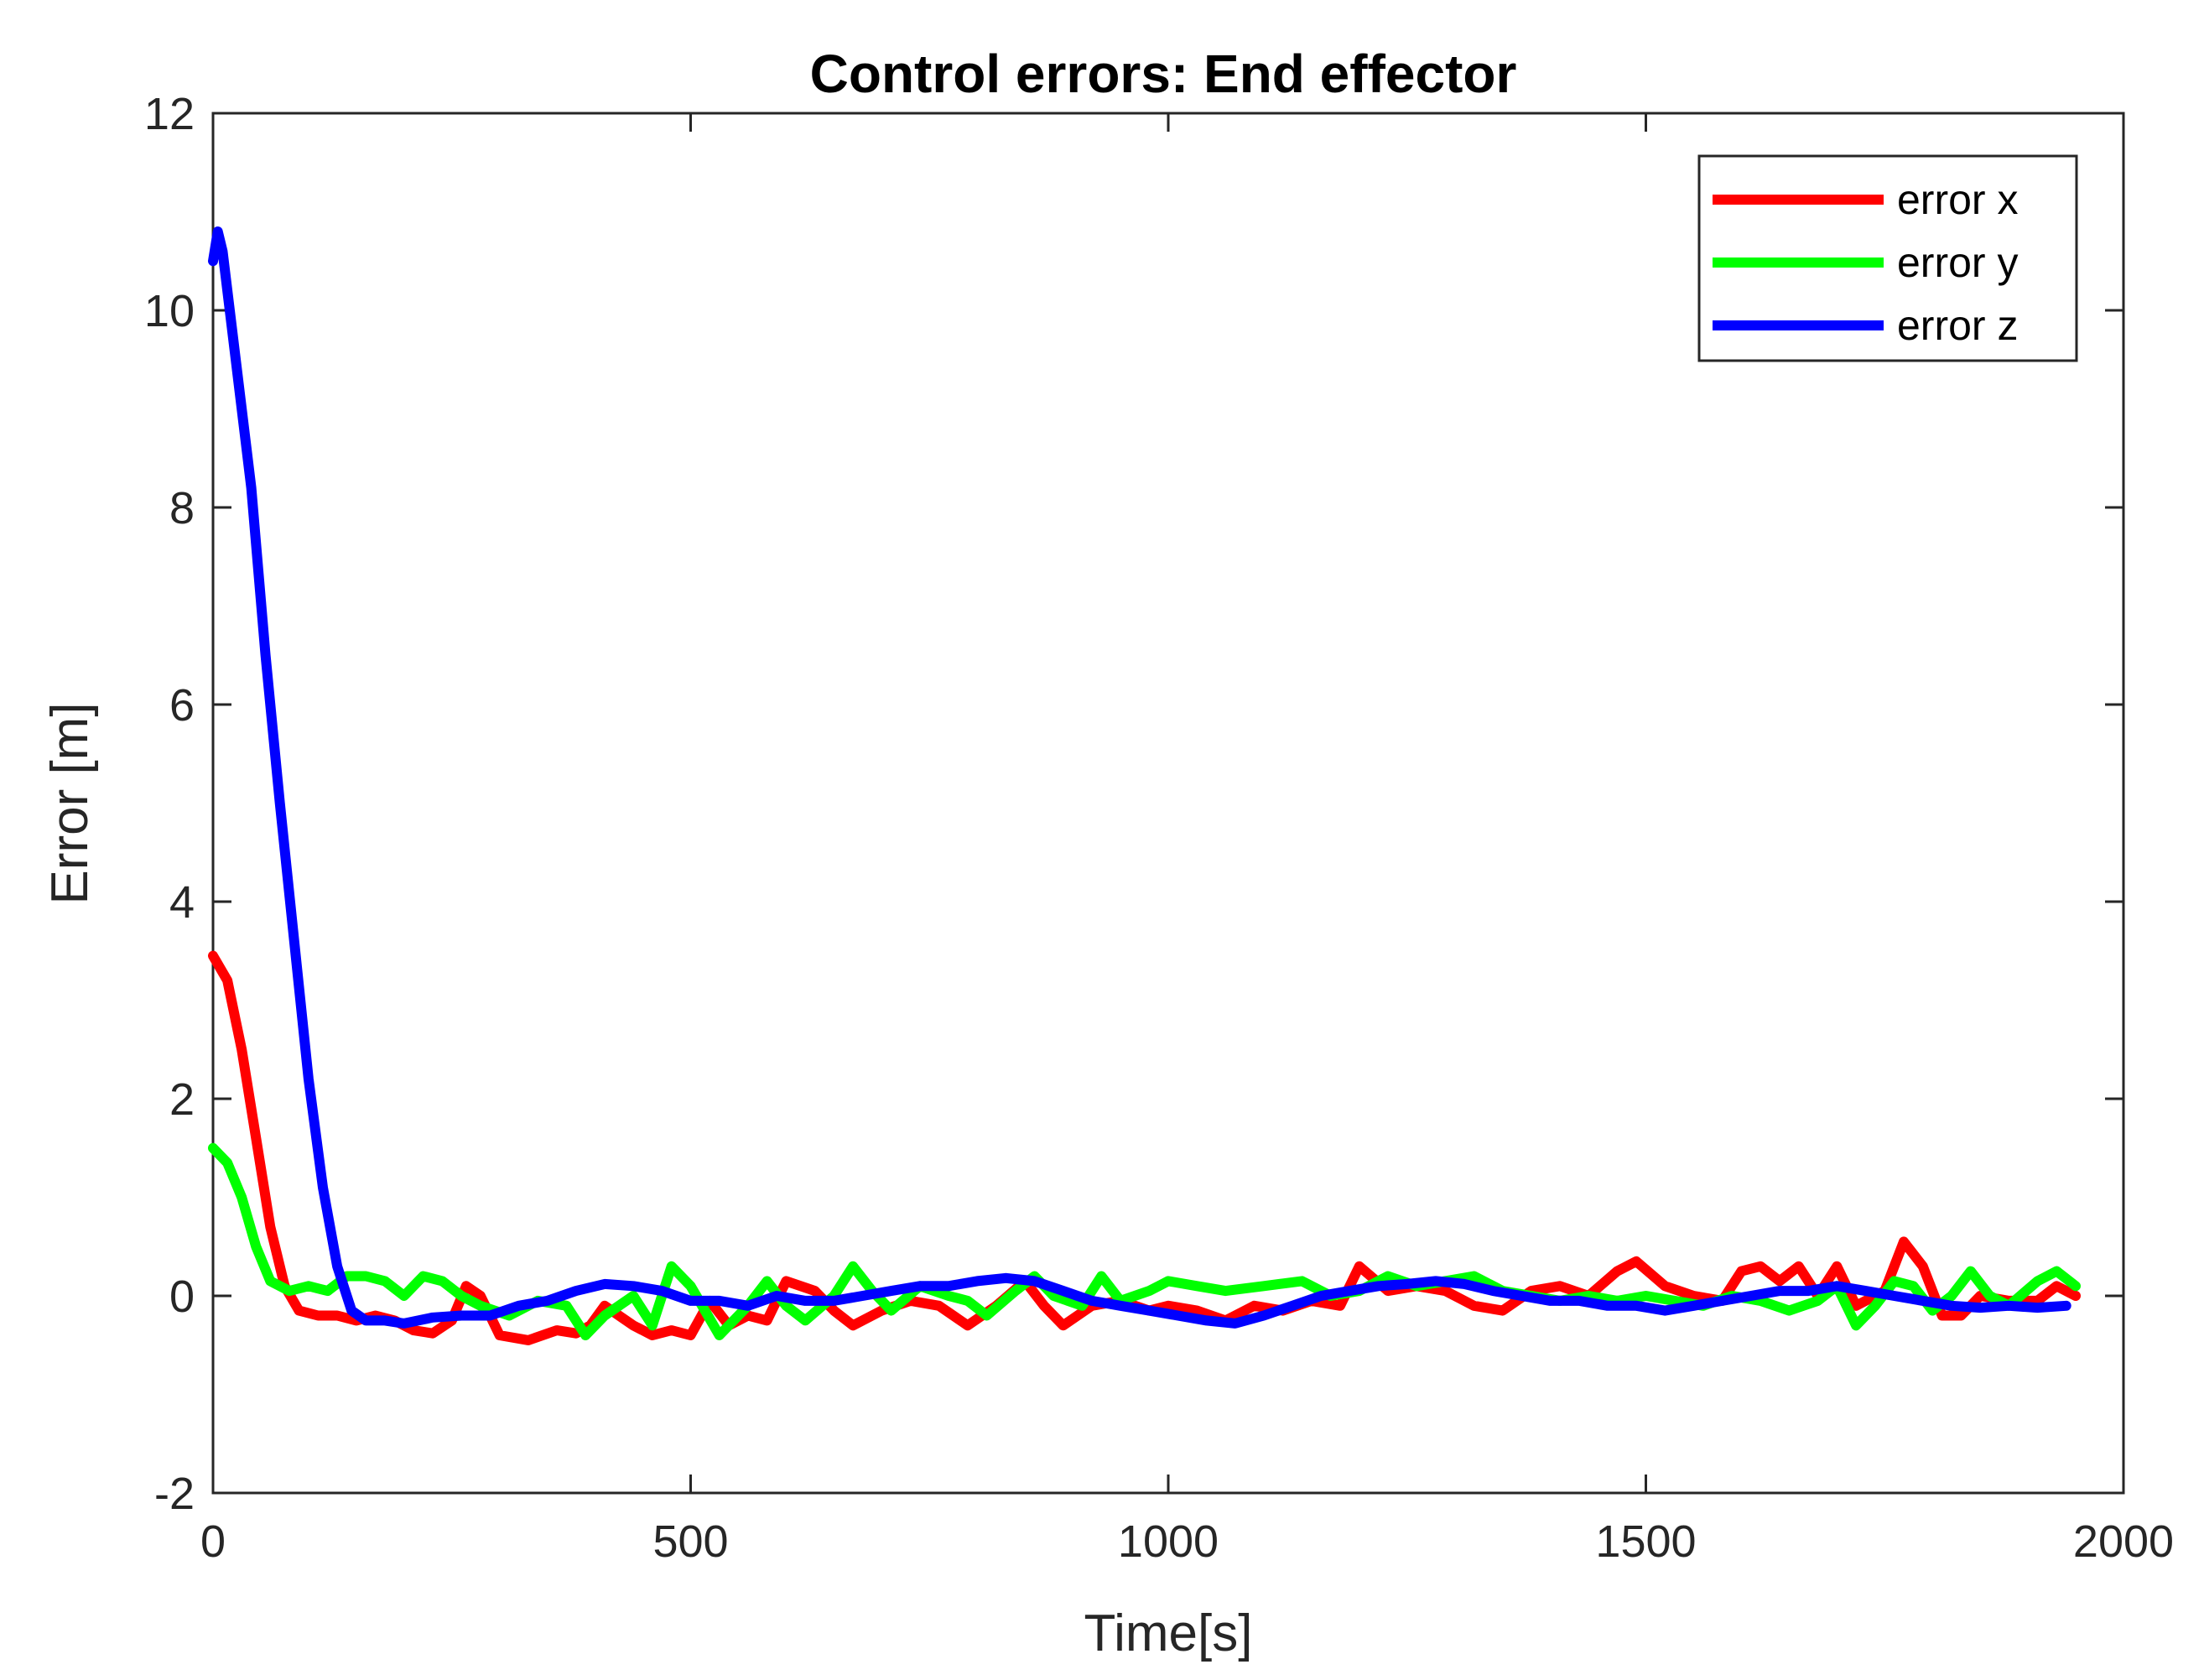 The height and width of the screenshot is (1680, 2204). What do you see at coordinates (70, 803) in the screenshot?
I see `y-axis-label: Error [m]` at bounding box center [70, 803].